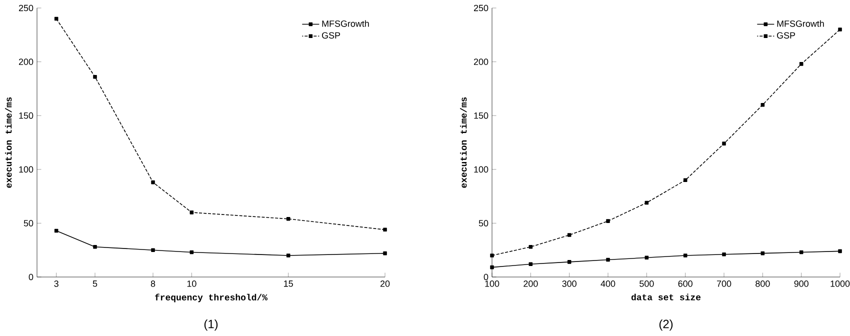  I want to click on x-tick-label: 15, so click(288, 283).